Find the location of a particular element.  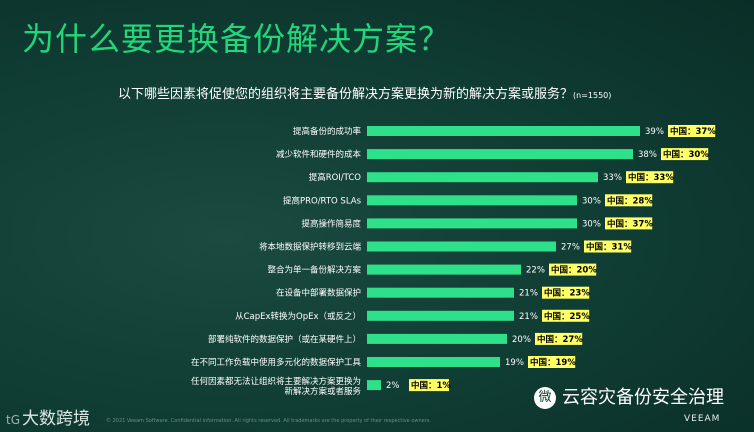

brand-mark-icon: tG is located at coordinates (13, 420).